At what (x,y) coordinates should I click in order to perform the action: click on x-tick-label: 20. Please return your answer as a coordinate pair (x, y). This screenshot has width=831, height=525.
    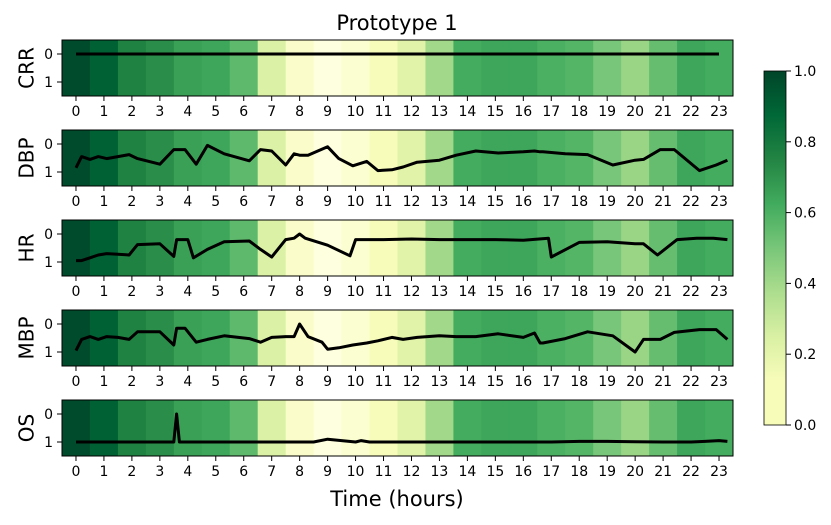
    Looking at the image, I should click on (635, 472).